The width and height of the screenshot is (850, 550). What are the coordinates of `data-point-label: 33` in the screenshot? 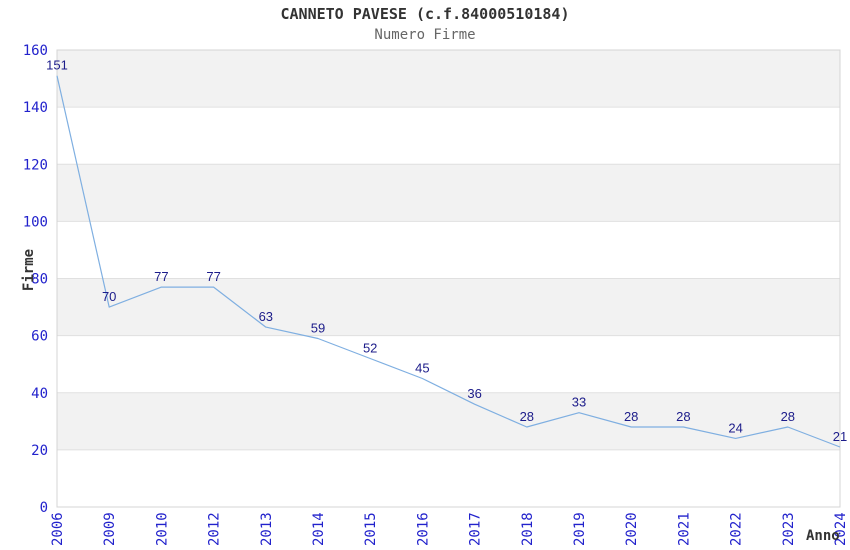 It's located at (579, 402).